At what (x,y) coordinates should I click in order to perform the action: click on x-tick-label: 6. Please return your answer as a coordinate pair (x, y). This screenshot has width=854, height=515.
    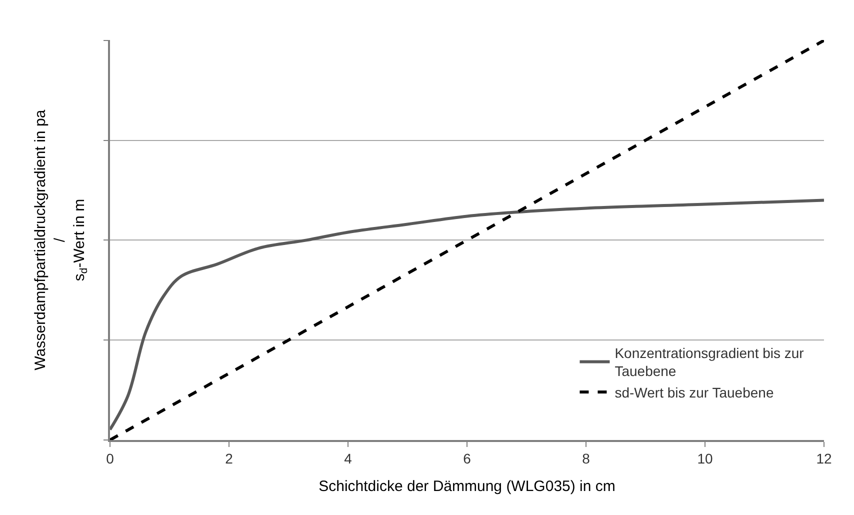
    Looking at the image, I should click on (467, 458).